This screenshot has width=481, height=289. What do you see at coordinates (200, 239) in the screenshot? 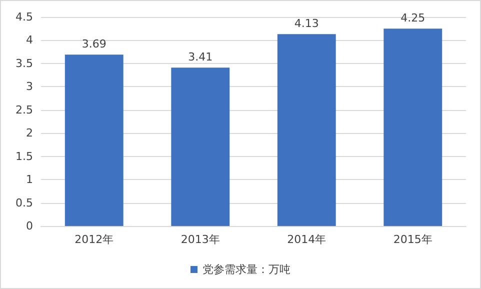
I see `x-tick-label: 2013年` at bounding box center [200, 239].